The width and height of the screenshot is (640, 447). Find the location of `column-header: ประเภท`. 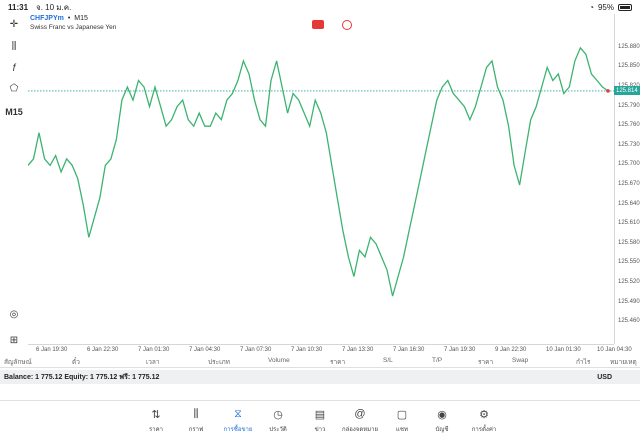

column-header: ประเภท is located at coordinates (219, 362).